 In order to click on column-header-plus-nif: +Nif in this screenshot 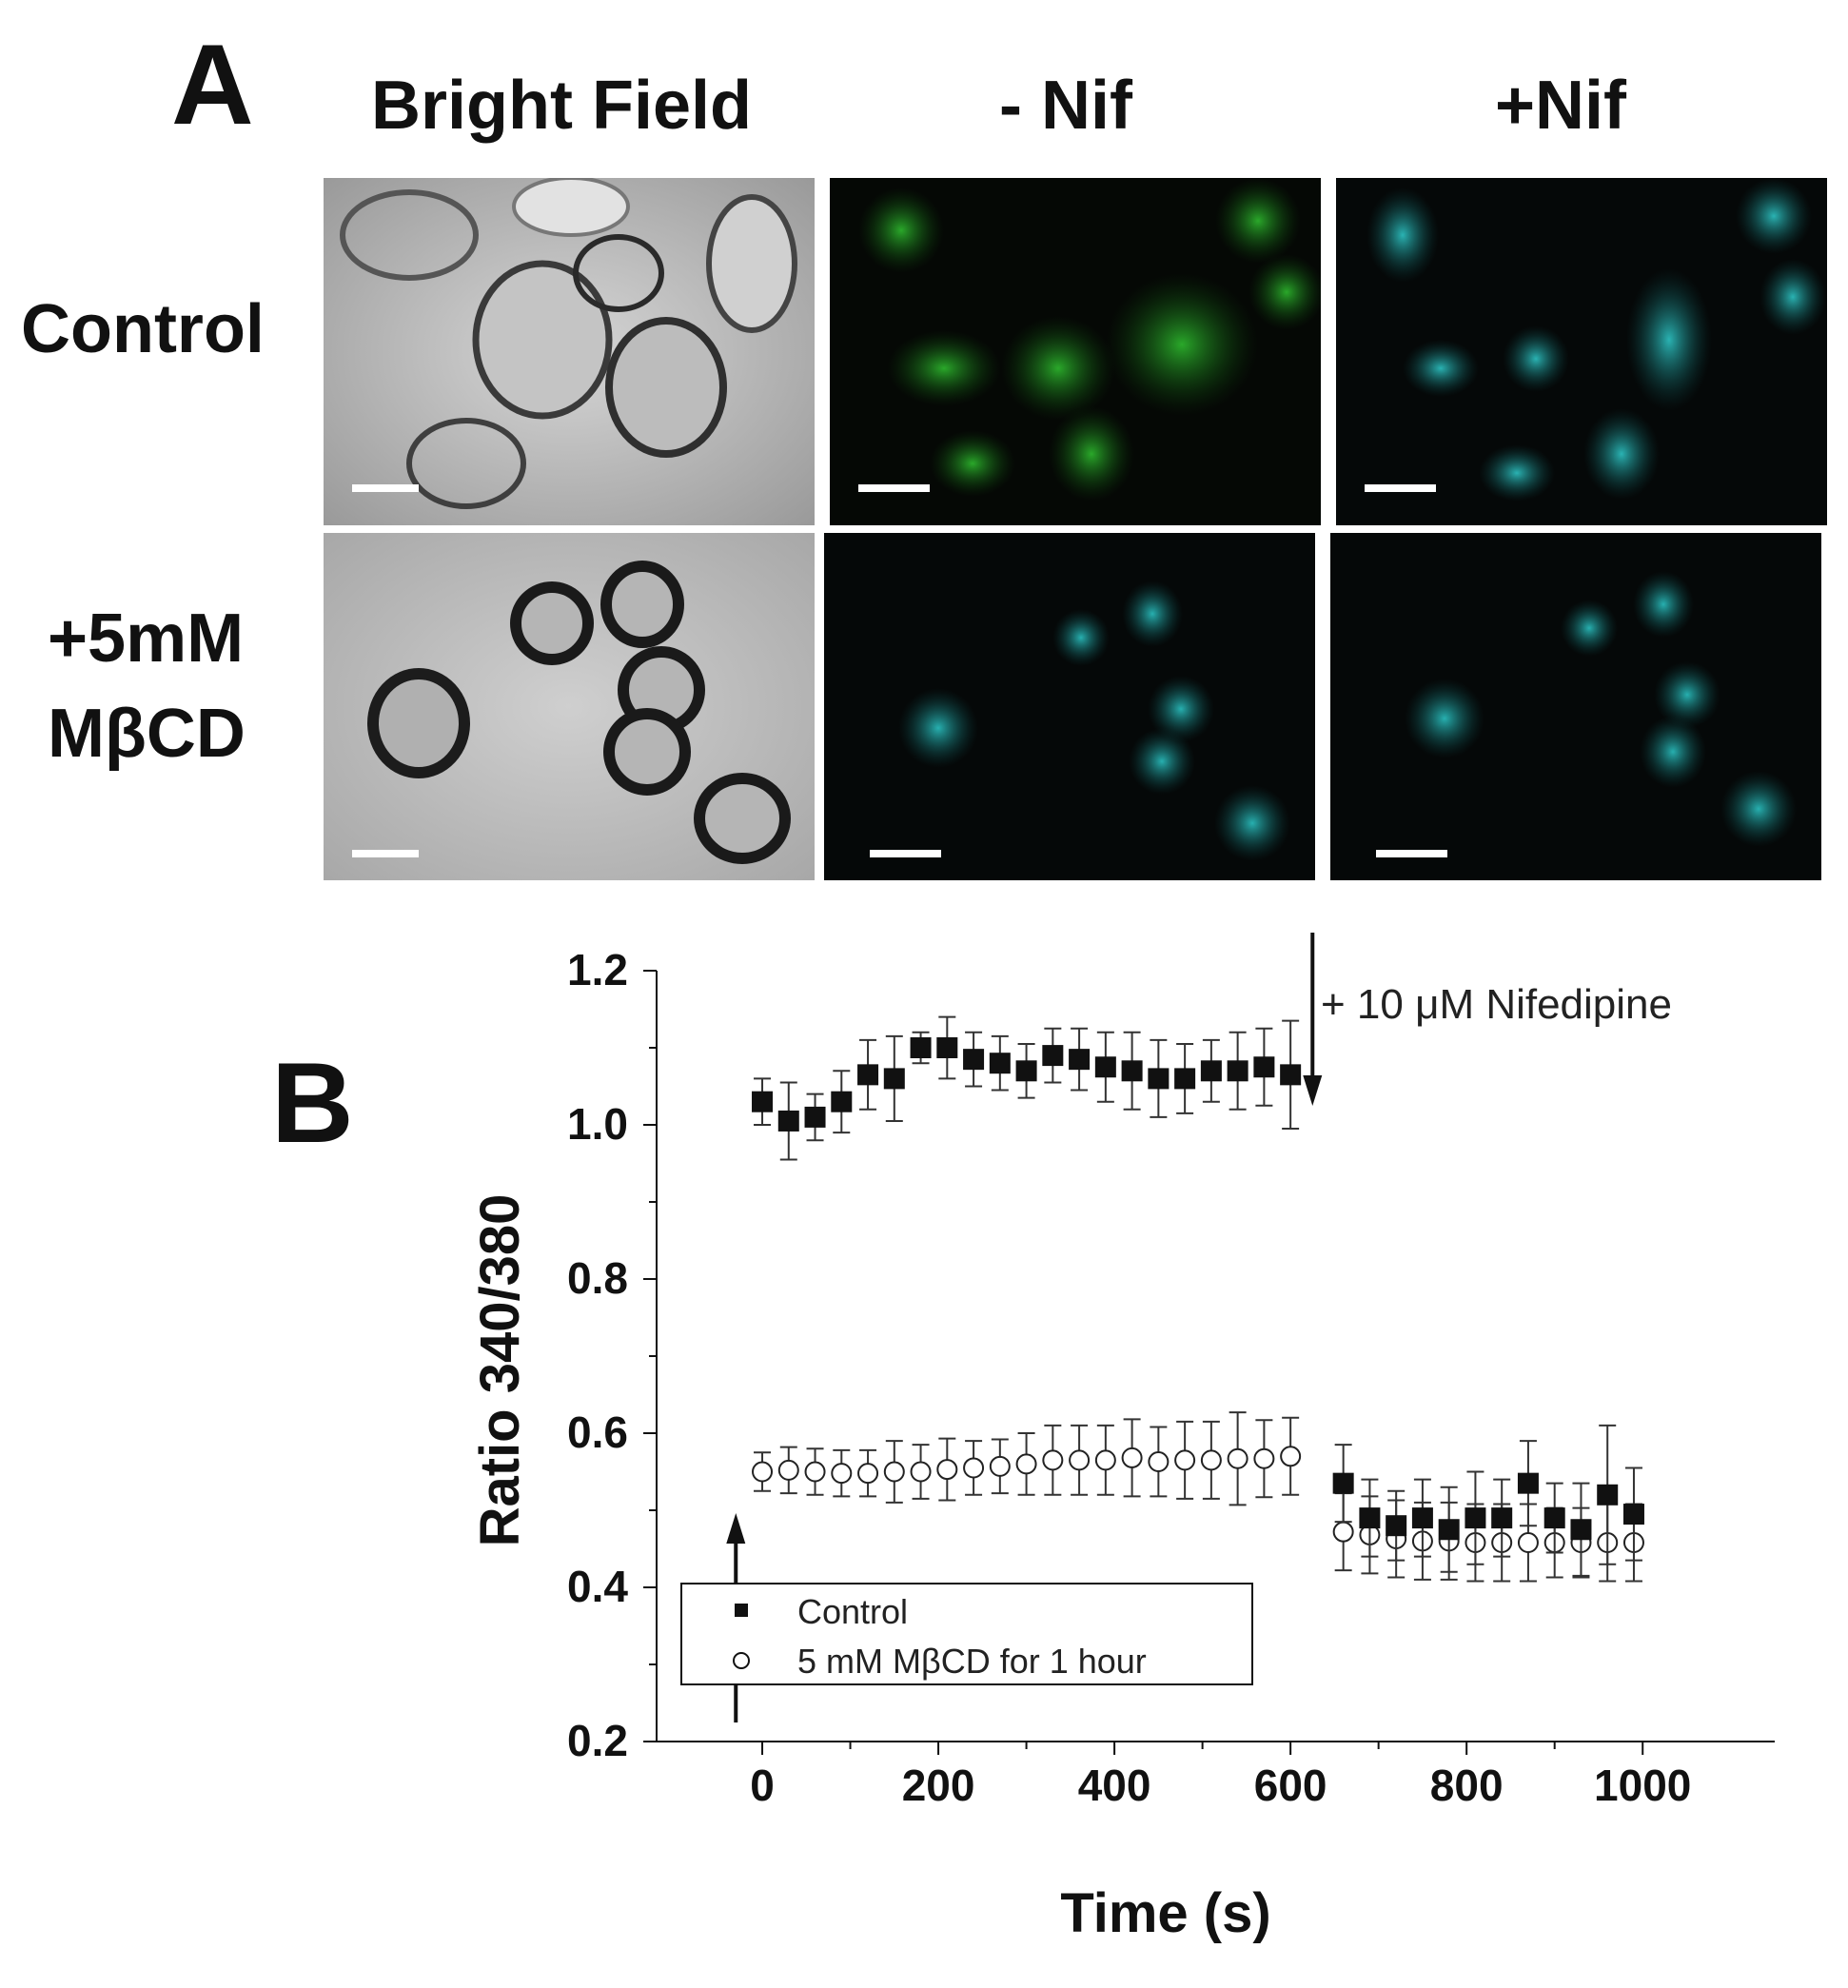, I will do `click(1560, 106)`.